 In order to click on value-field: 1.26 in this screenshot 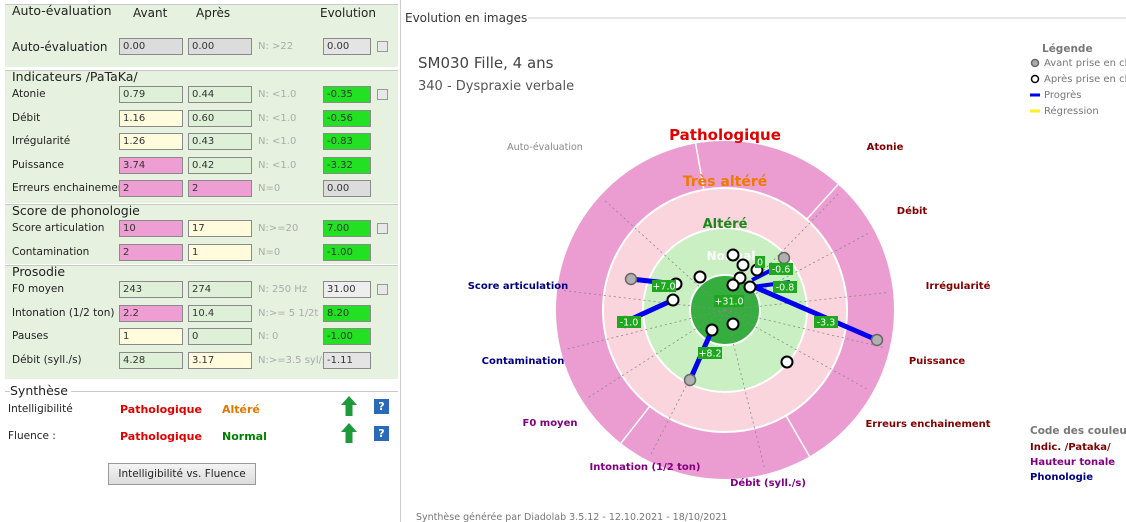, I will do `click(151, 141)`.